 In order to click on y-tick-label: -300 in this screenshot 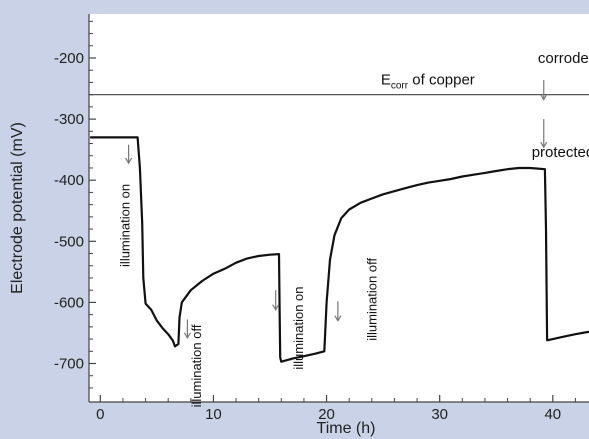, I will do `click(69, 119)`.